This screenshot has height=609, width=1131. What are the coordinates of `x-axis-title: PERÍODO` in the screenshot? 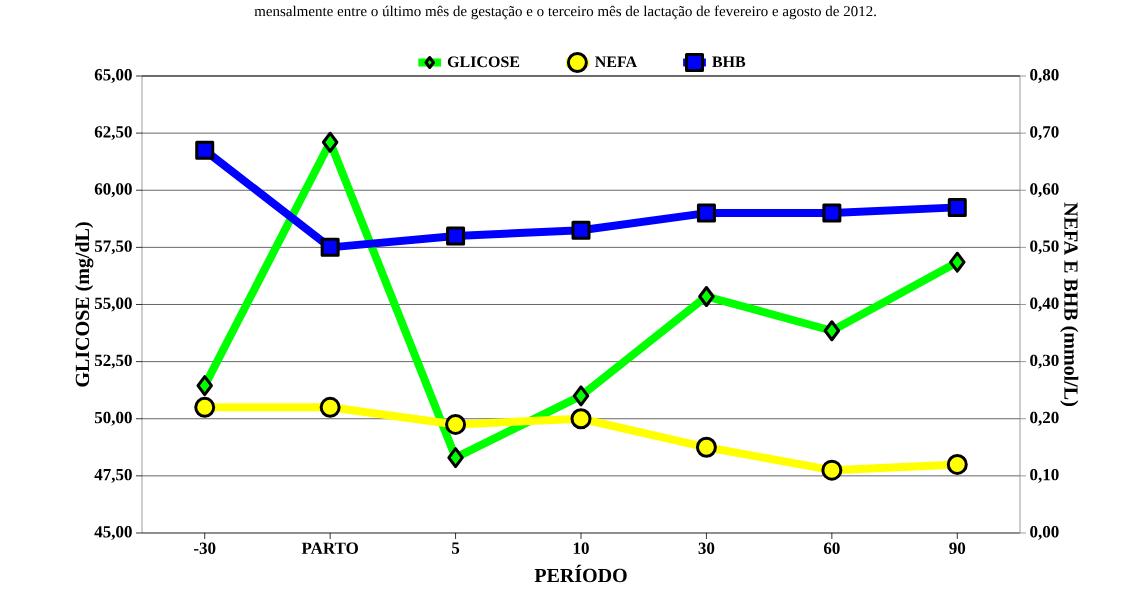 It's located at (580, 573).